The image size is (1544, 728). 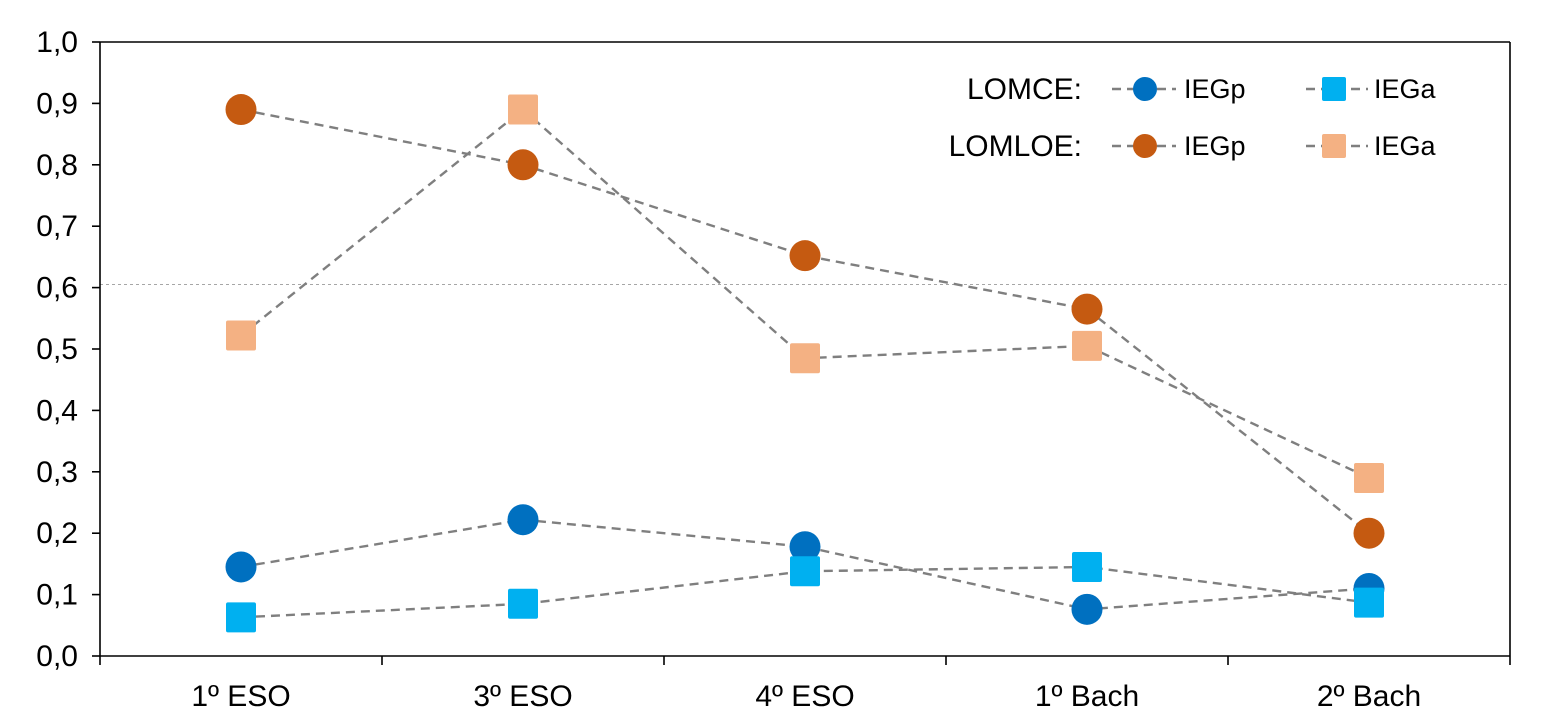 I want to click on x-category-label: 2º Bach, so click(x=1369, y=696).